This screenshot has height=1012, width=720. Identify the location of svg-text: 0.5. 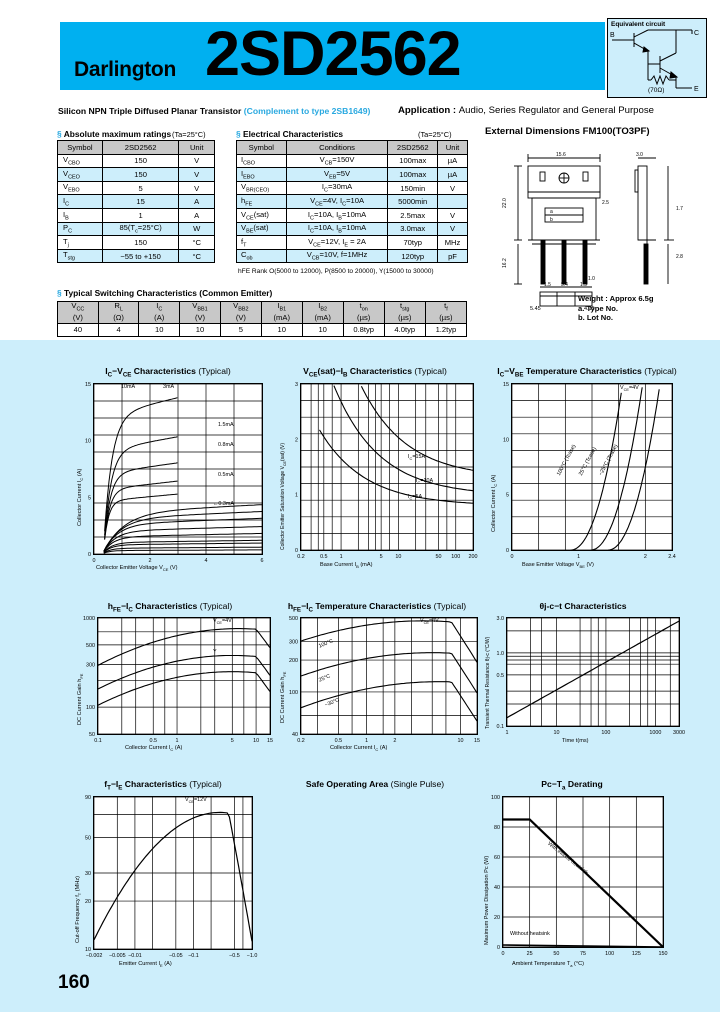
(324, 557).